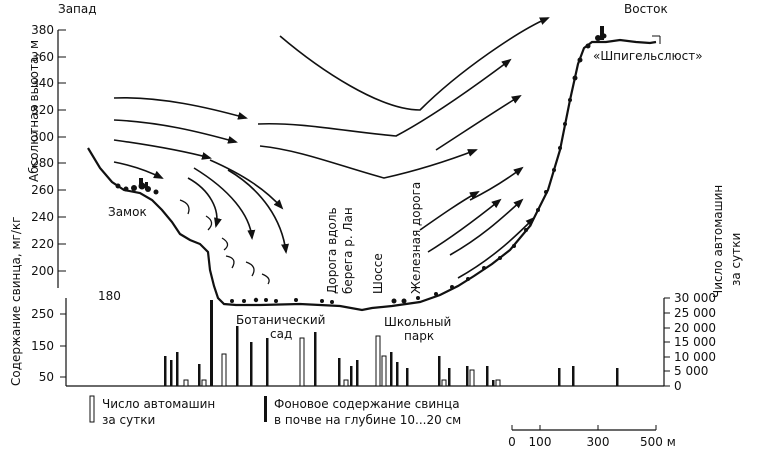 This screenshot has height=453, width=760. Describe the element at coordinates (695, 357) in the screenshot. I see `traffic-tick-label: 10 000` at that location.